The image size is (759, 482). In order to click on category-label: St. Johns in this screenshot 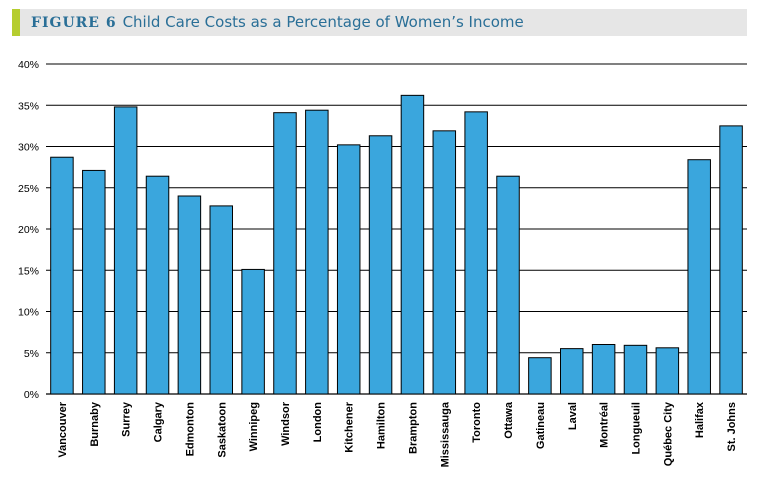, I will do `click(732, 427)`.